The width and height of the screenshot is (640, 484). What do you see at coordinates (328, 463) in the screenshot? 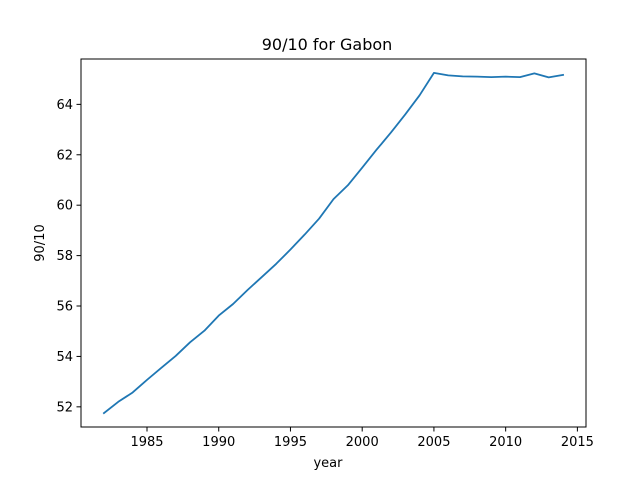
I see `x-axis-label: year` at bounding box center [328, 463].